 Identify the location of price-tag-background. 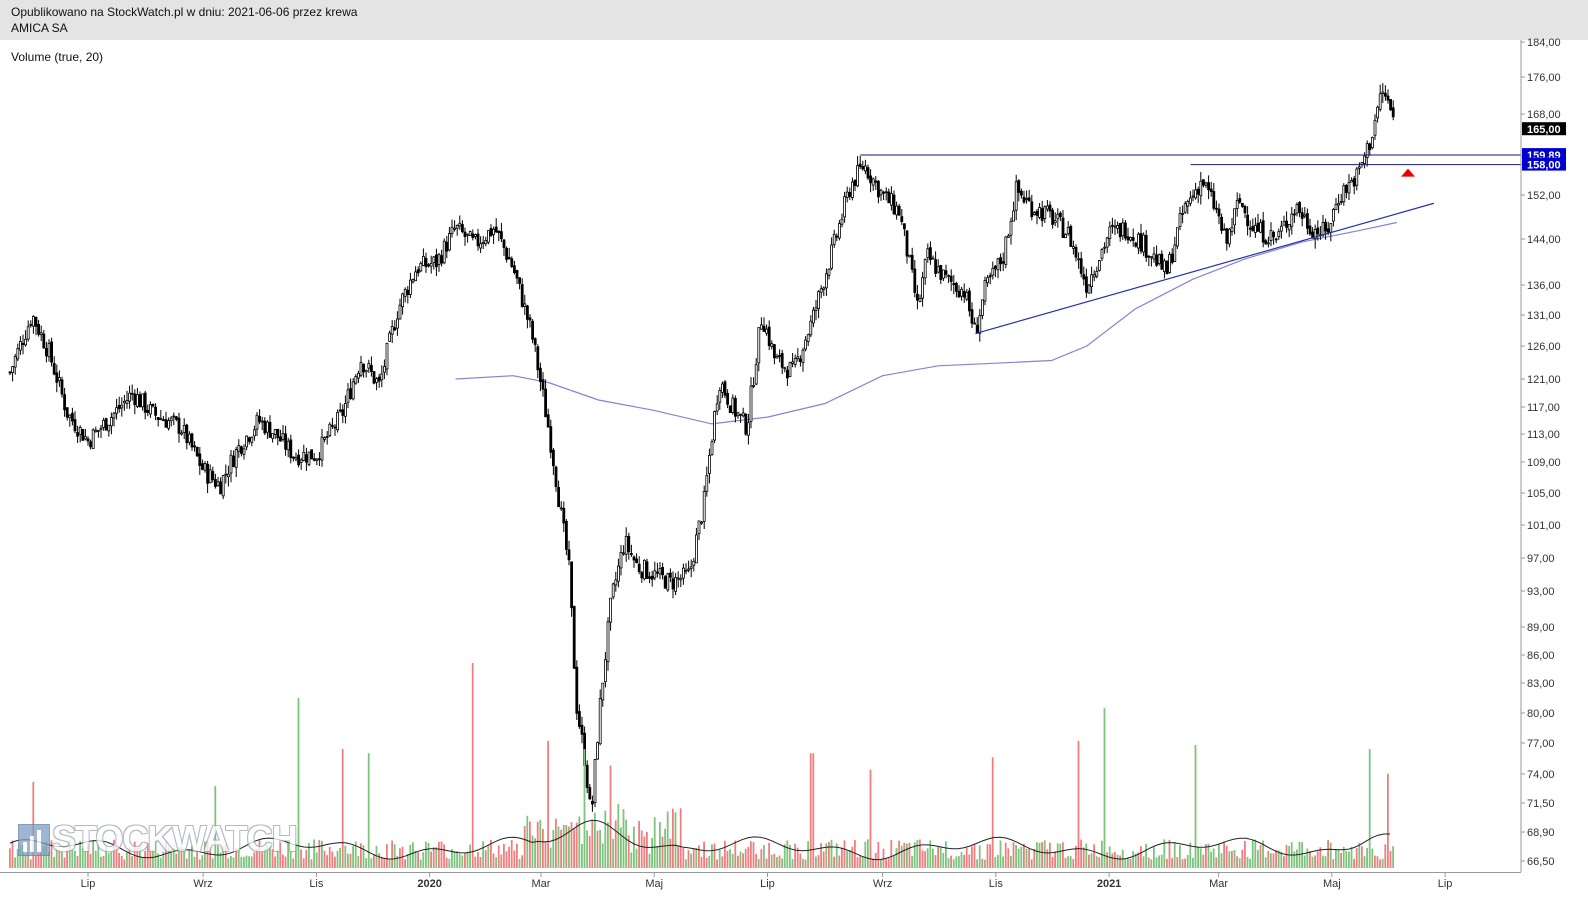
(1544, 129).